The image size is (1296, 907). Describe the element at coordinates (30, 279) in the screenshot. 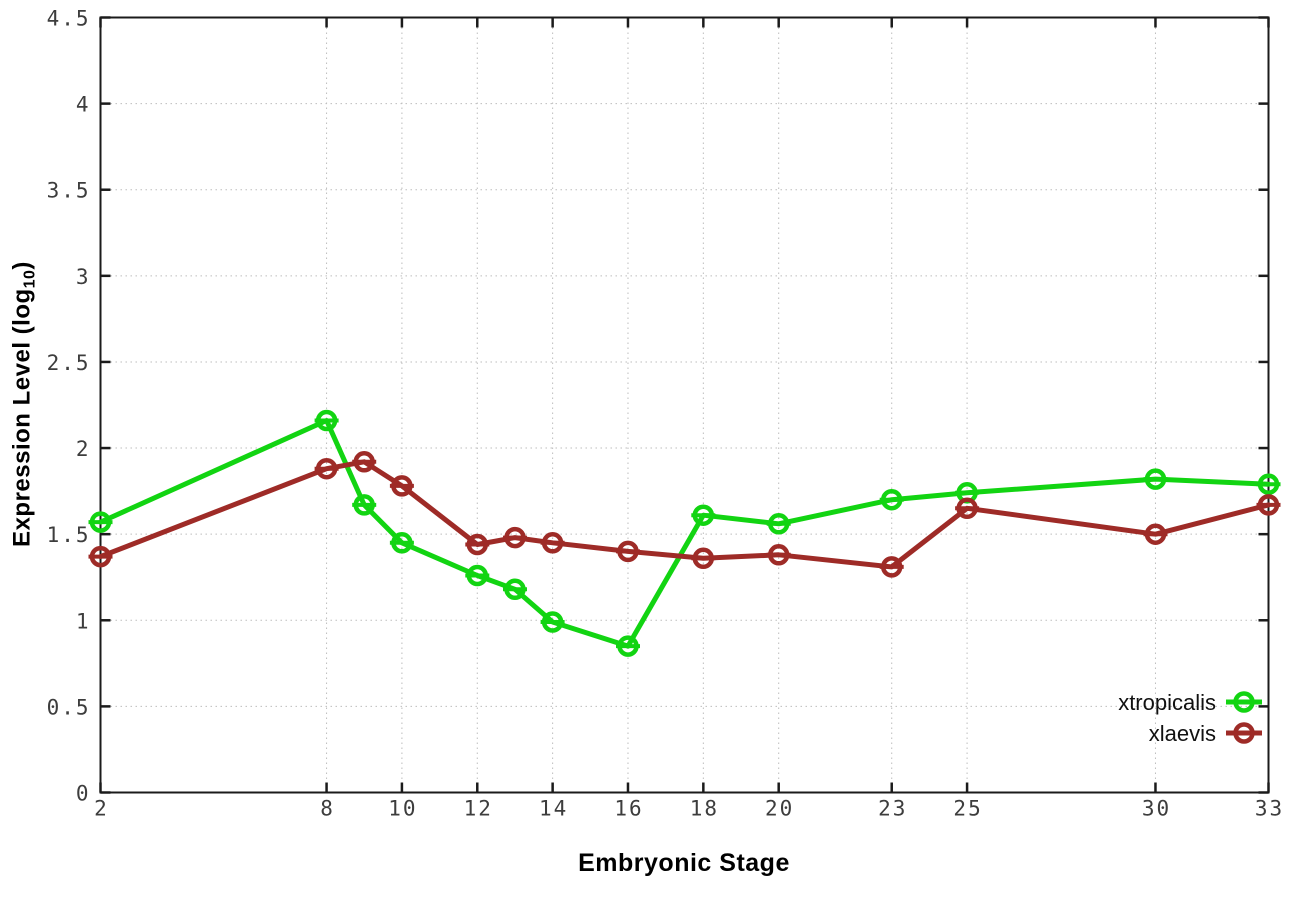

I see `y-axis-title-subscript: 10` at that location.